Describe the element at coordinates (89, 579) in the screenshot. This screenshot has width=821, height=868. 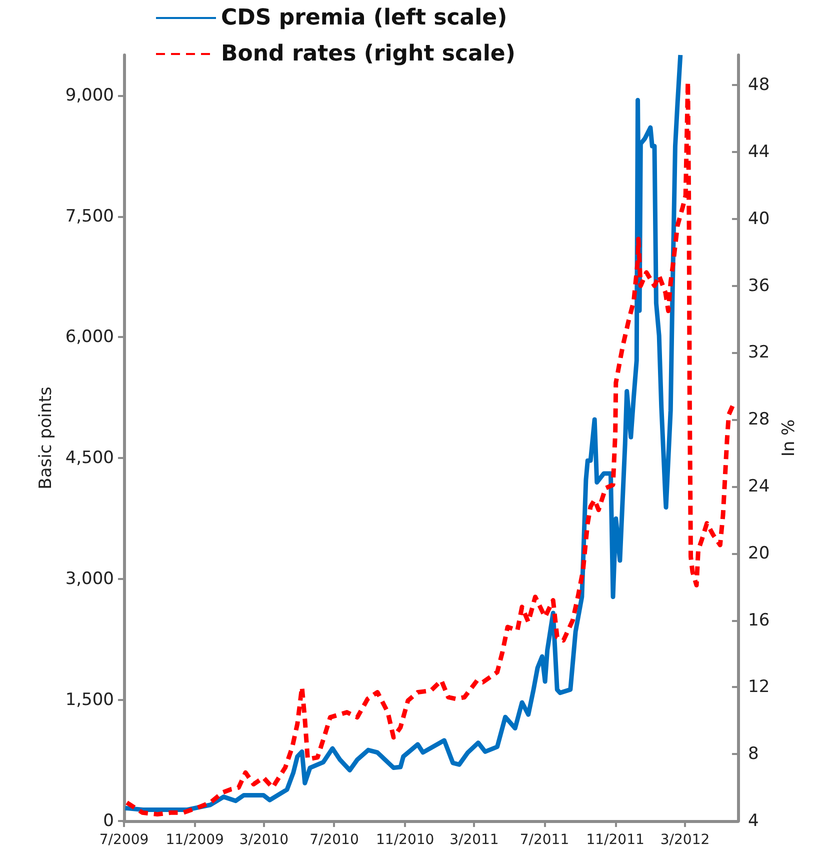
I see `y-tick-label: 3,000` at that location.